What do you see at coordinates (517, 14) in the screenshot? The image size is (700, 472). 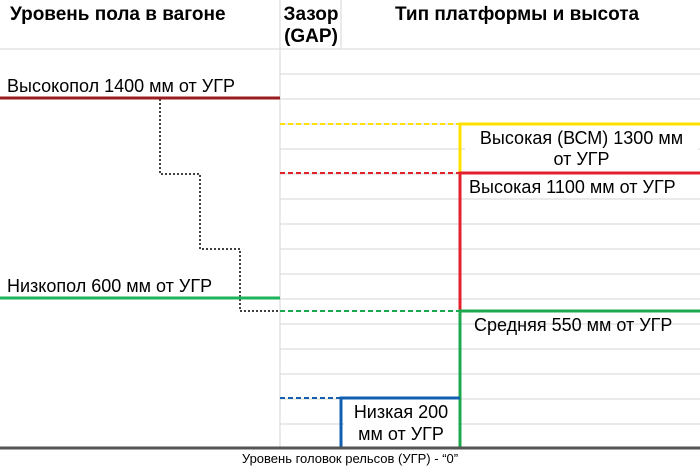 I see `platform-header: Тип платформы и высота` at bounding box center [517, 14].